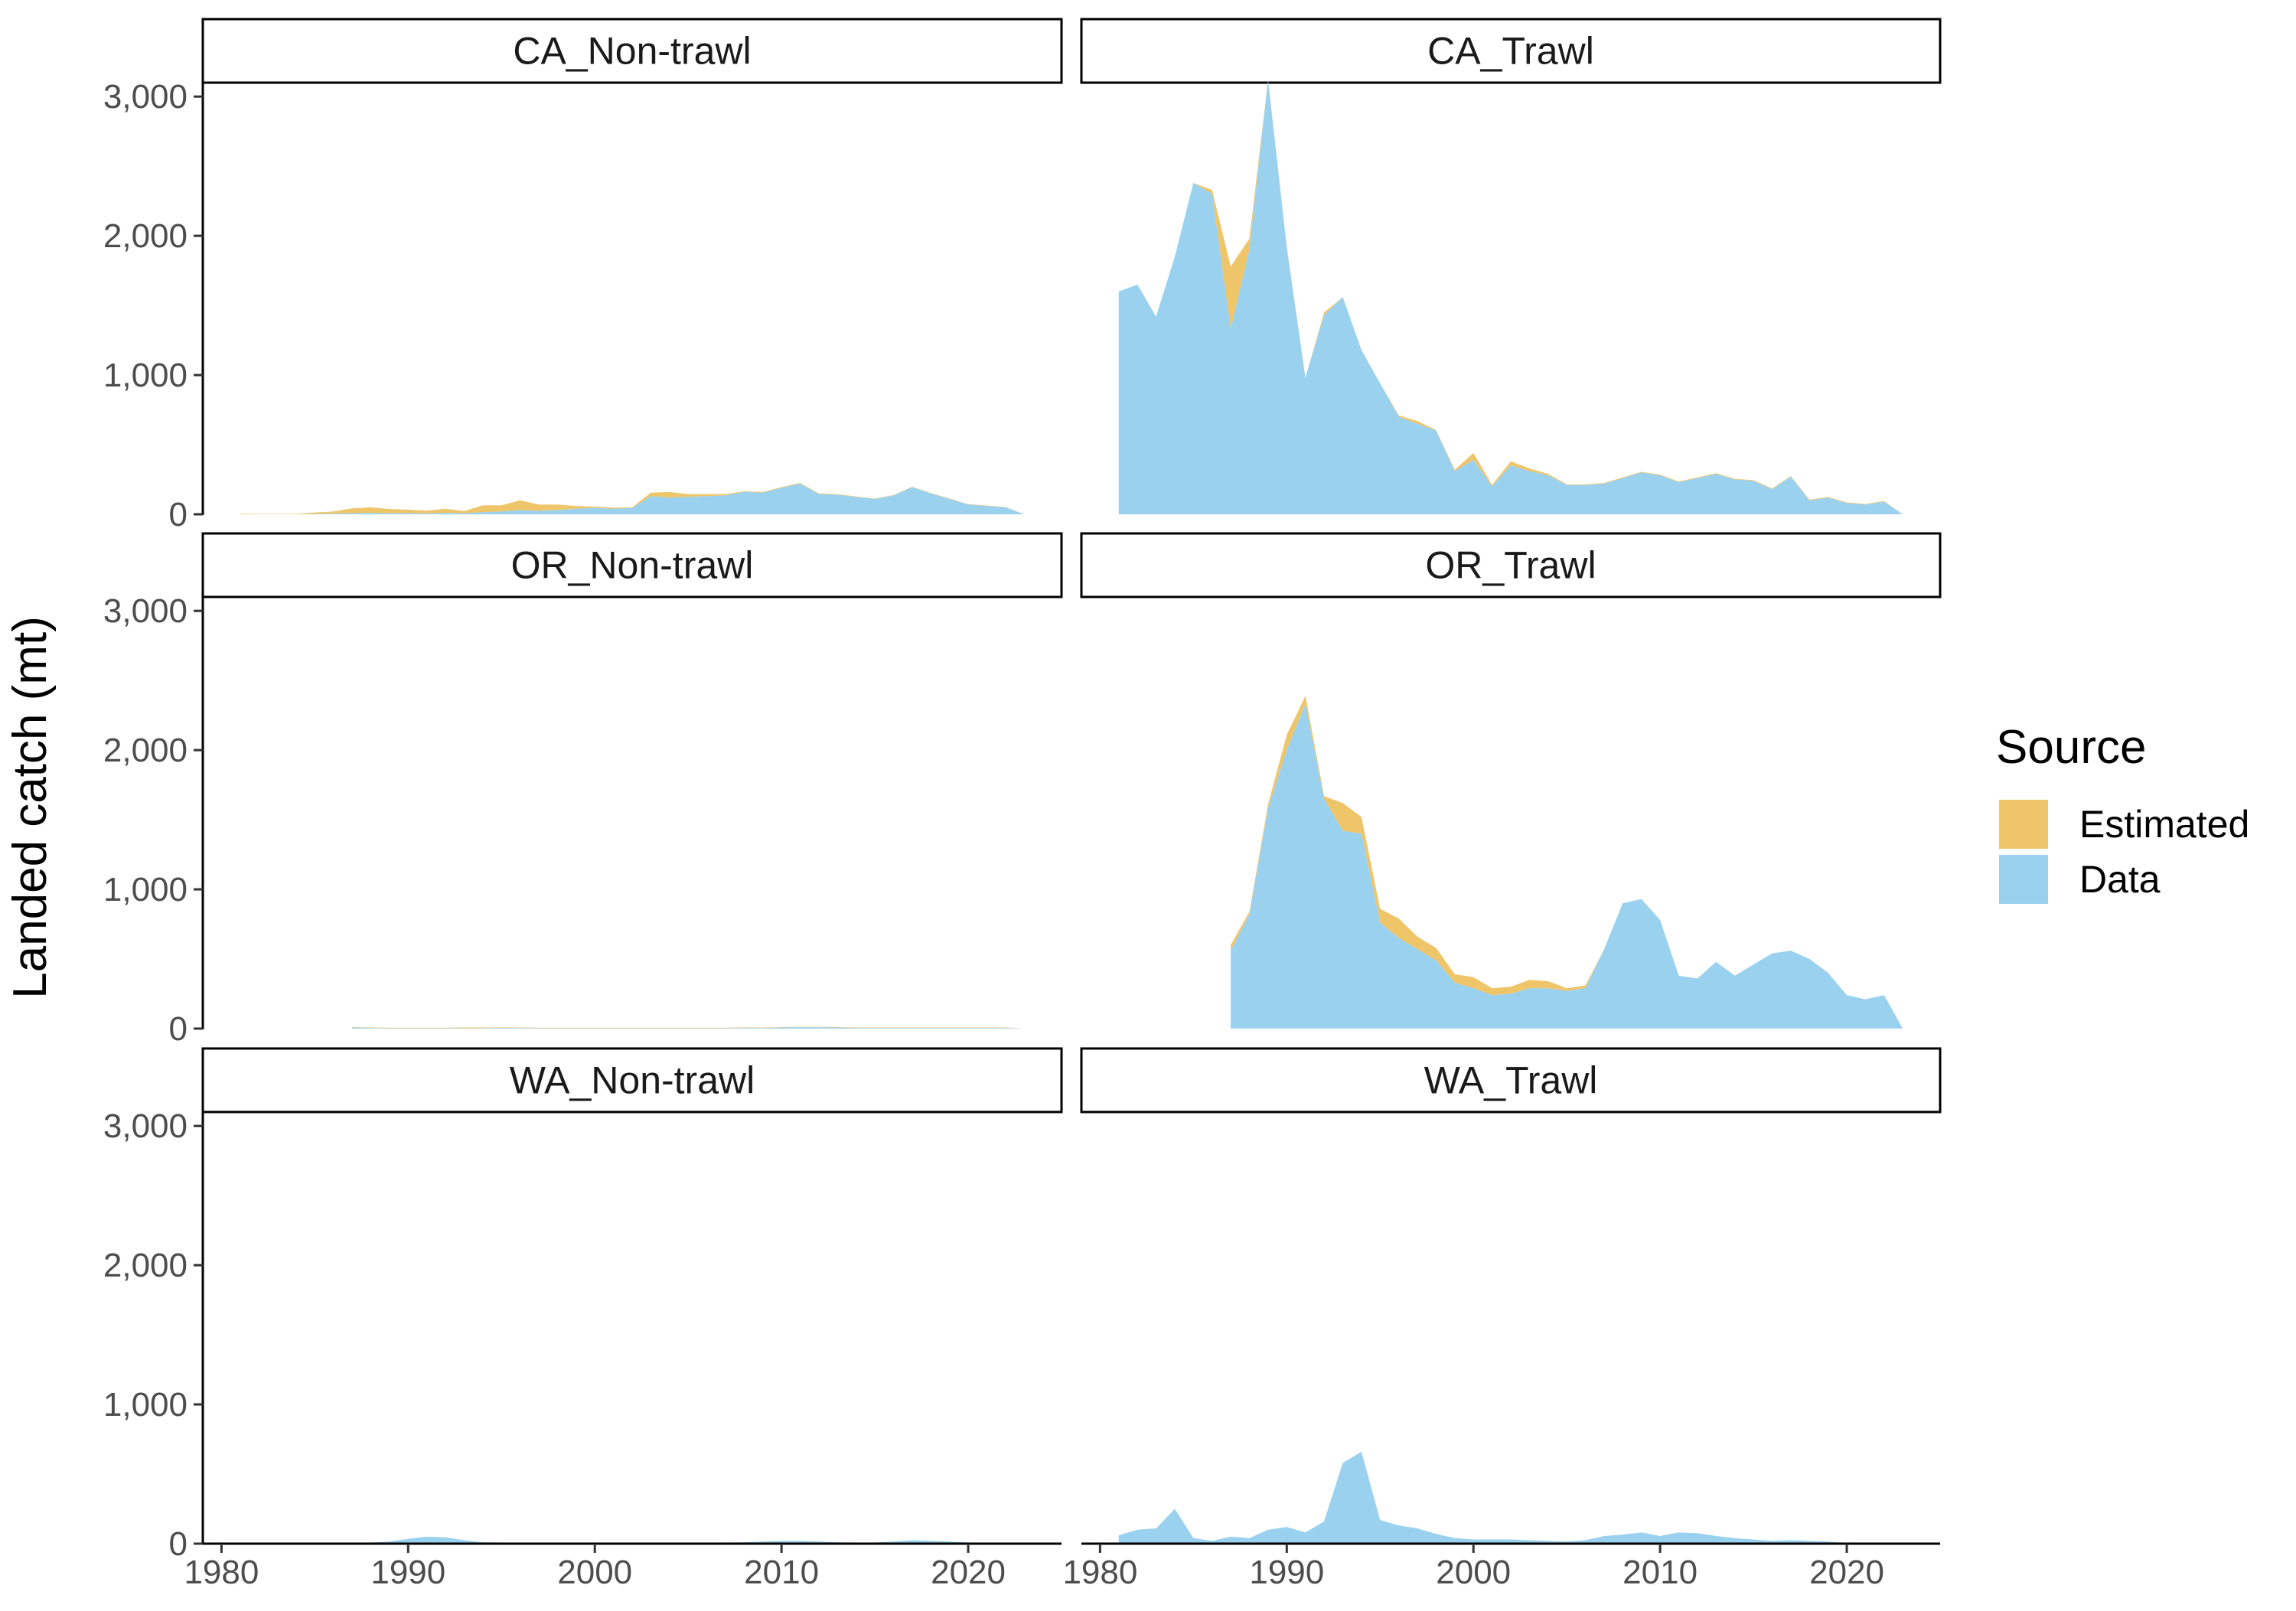  I want to click on panel-strip-label: CA_Trawl, so click(1510, 51).